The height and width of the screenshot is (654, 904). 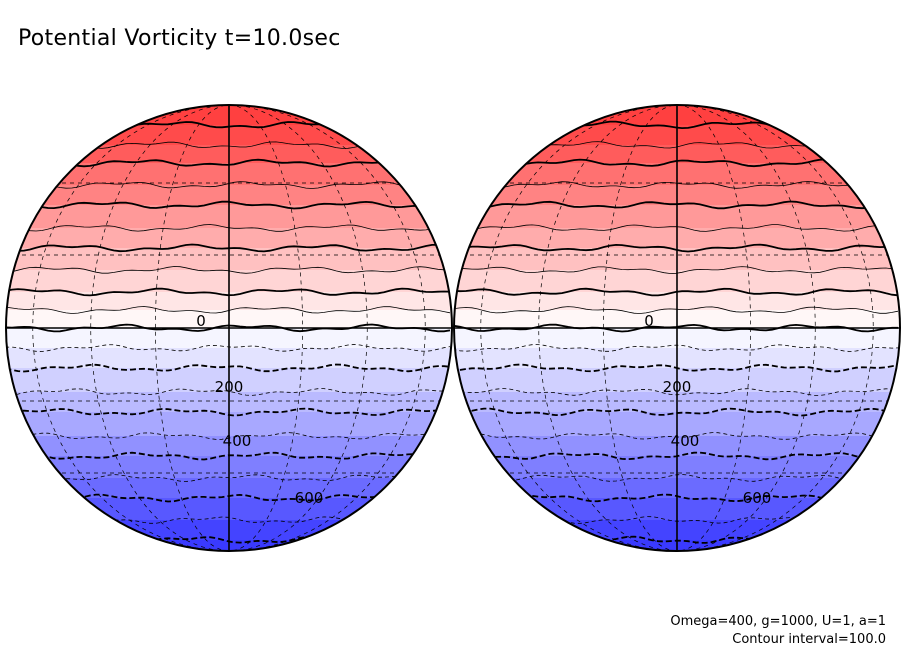 I want to click on plot-title: Potential Vorticity t=10.0sec, so click(x=179, y=38).